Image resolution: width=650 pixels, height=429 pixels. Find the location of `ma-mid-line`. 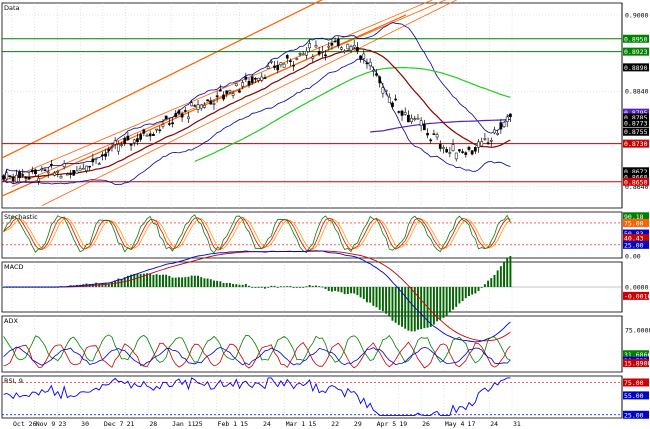

ma-mid-line is located at coordinates (352, 114).